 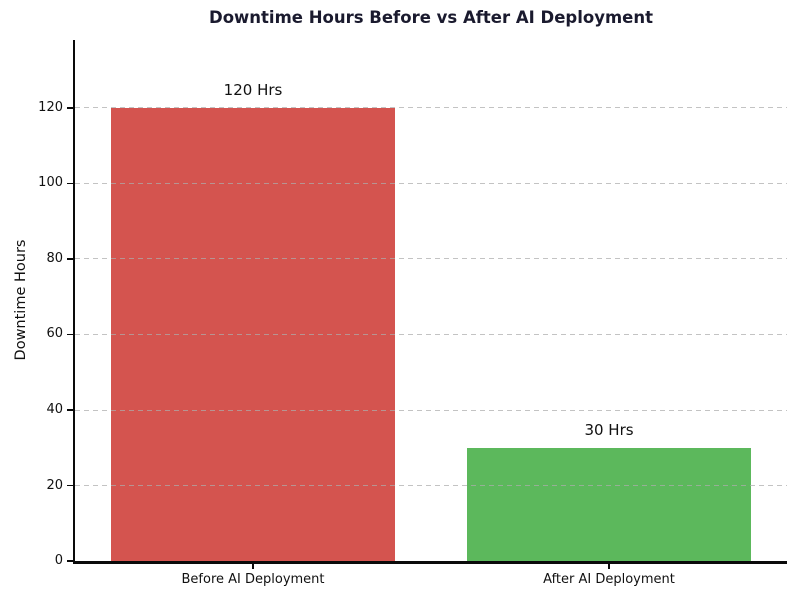 I want to click on y-axis-spine, so click(x=74, y=301).